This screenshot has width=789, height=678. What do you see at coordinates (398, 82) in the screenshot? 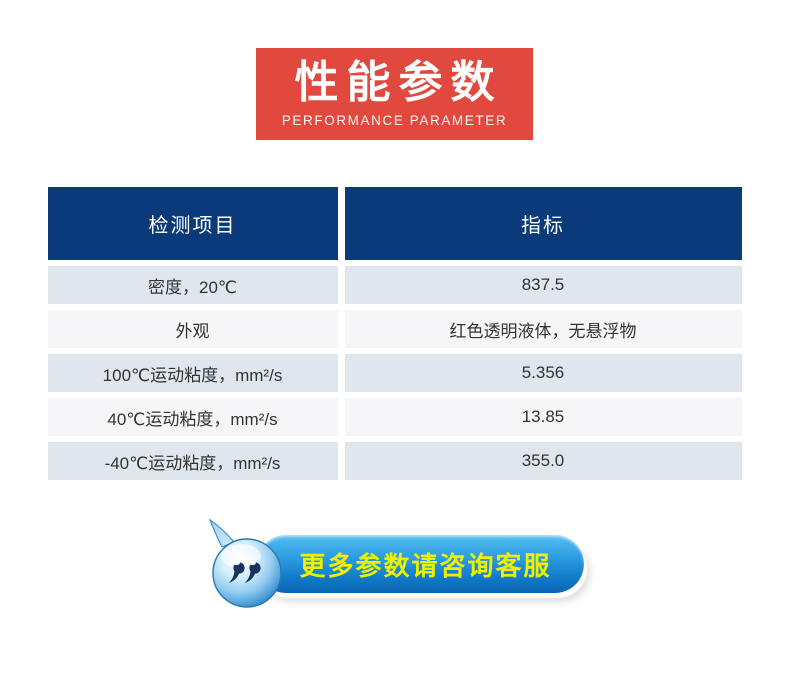
I see `section-title: 性能参数` at bounding box center [398, 82].